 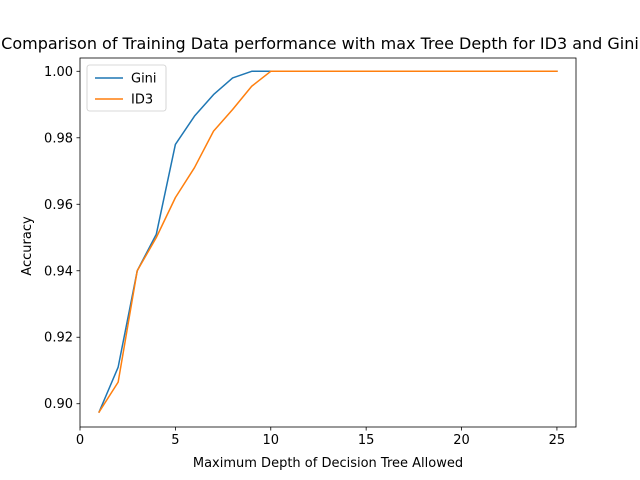 I want to click on x-tick-label: 25, so click(x=557, y=440).